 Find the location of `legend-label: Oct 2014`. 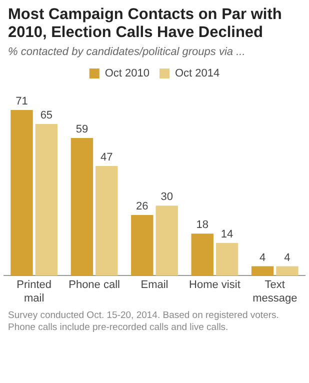

legend-label: Oct 2014 is located at coordinates (197, 74).